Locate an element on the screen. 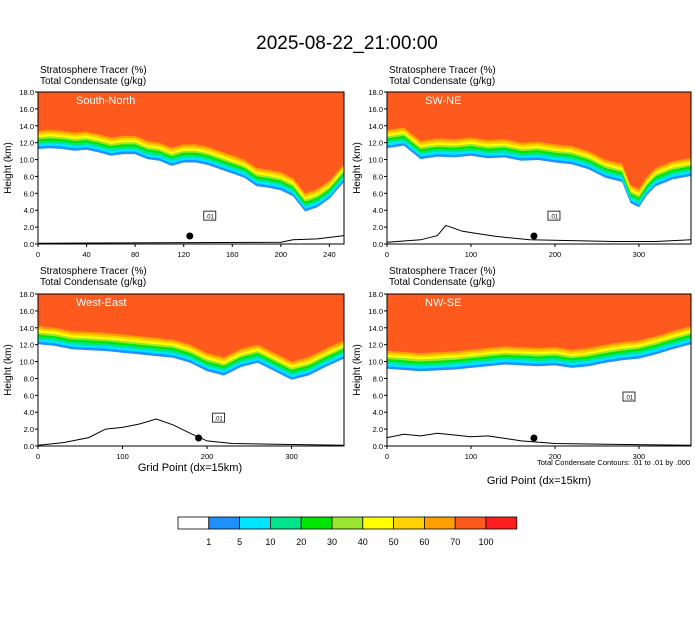  x-tick-label: 120 is located at coordinates (183, 254).